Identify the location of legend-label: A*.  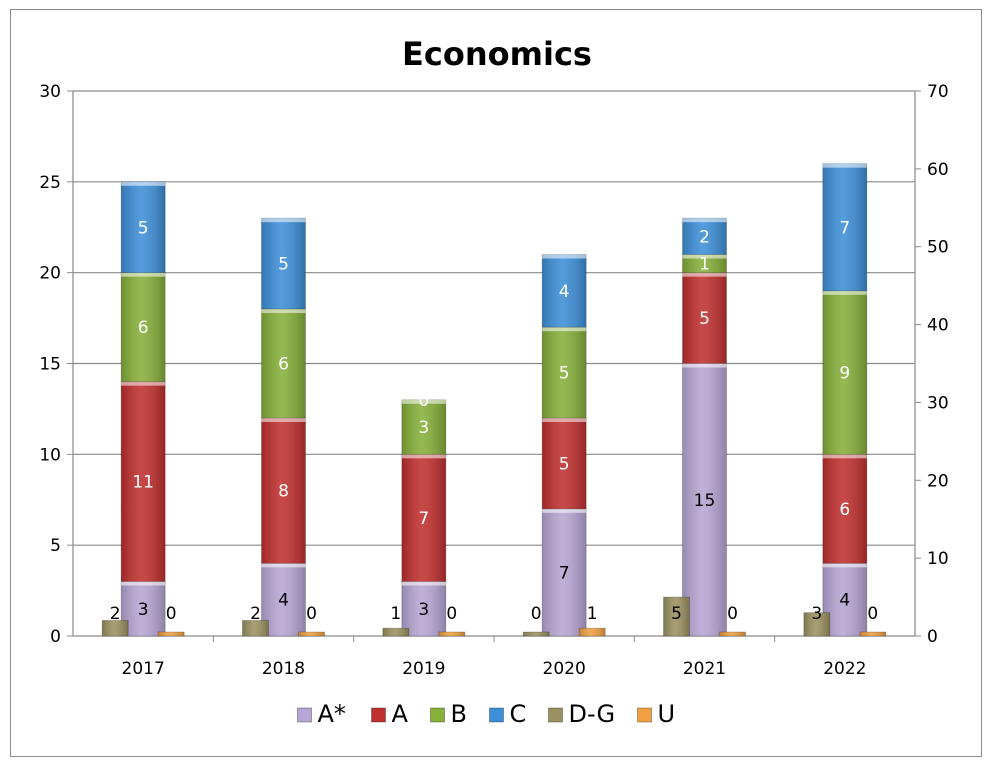
(332, 714).